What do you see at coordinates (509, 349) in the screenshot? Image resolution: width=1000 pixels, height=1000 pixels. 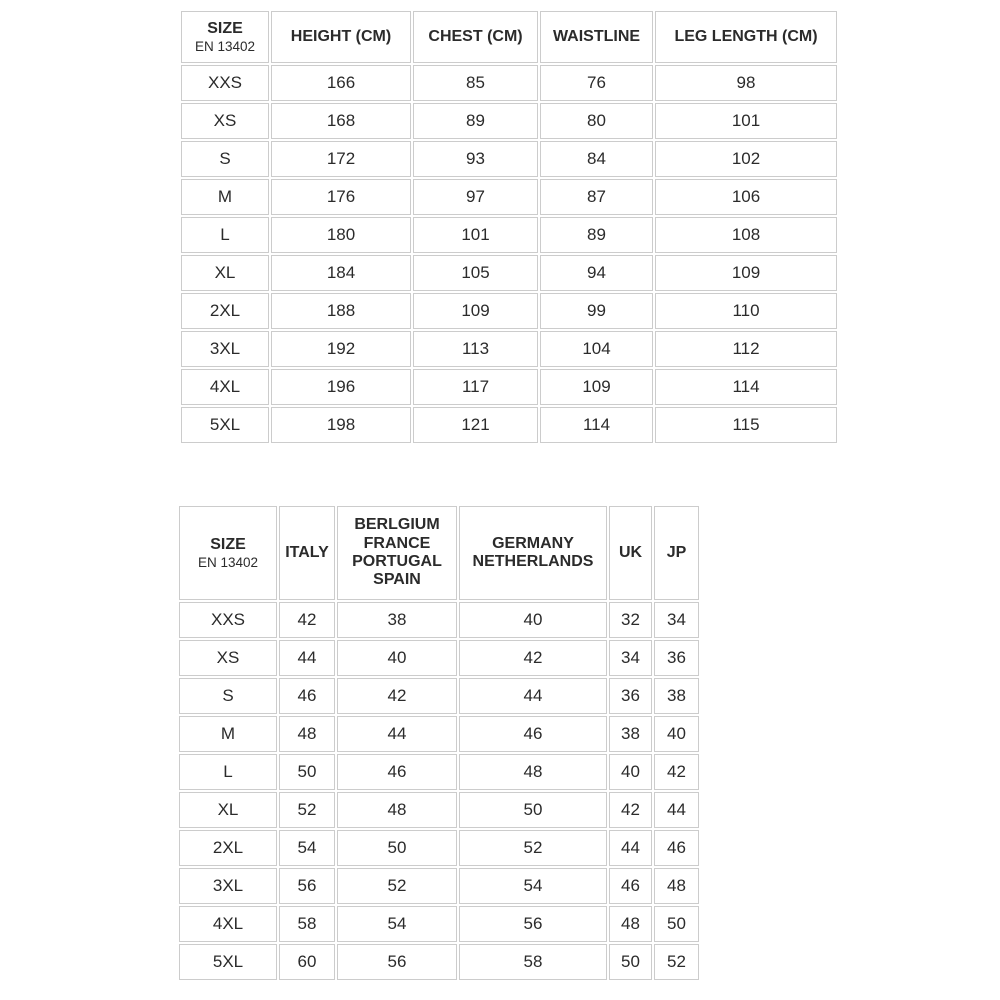 I see `table-row: 3XL 192 113 104 112` at bounding box center [509, 349].